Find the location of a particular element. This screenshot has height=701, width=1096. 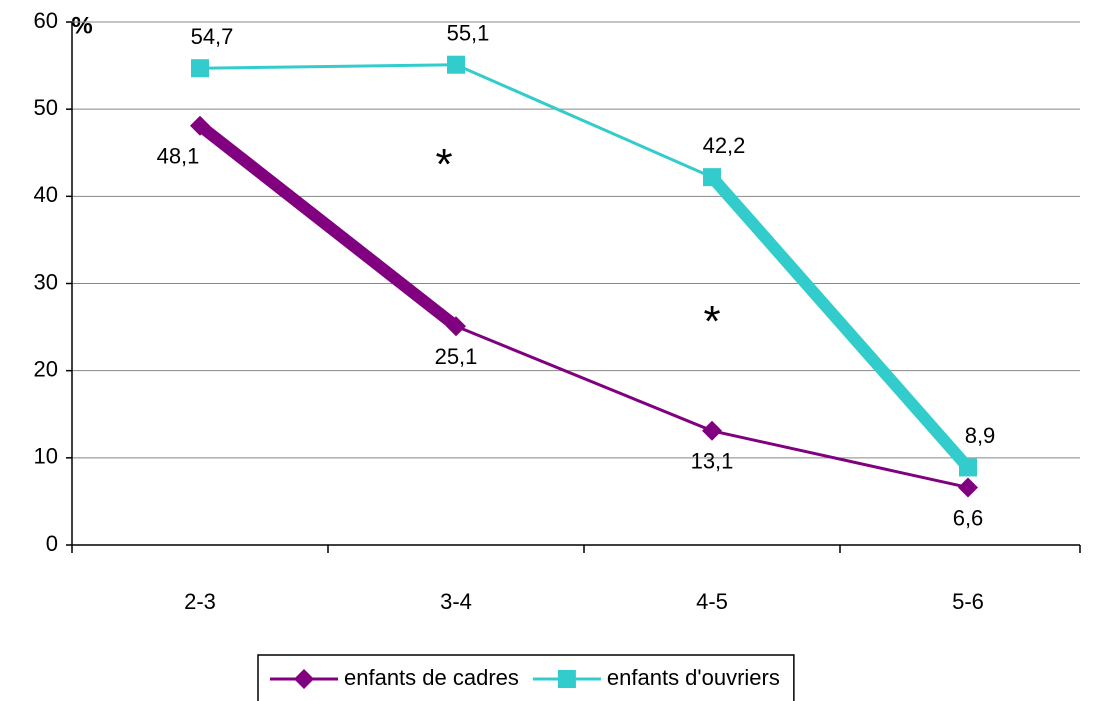

y-tick-label: 40 is located at coordinates (46, 194).